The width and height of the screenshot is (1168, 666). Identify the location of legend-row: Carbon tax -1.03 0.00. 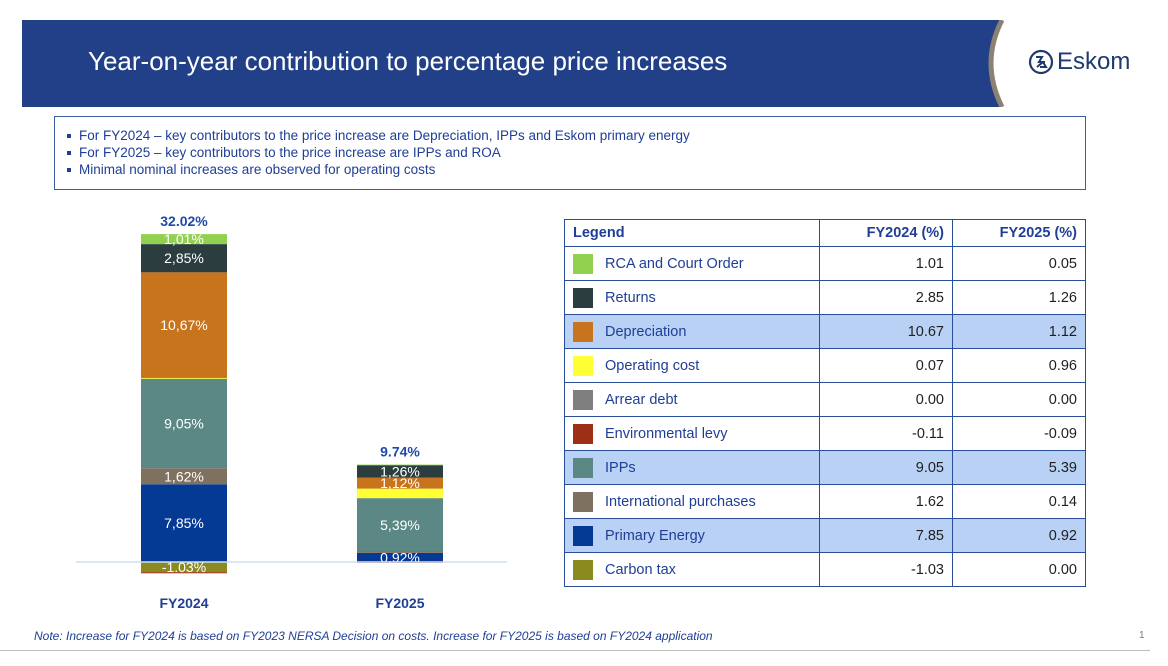
(825, 569).